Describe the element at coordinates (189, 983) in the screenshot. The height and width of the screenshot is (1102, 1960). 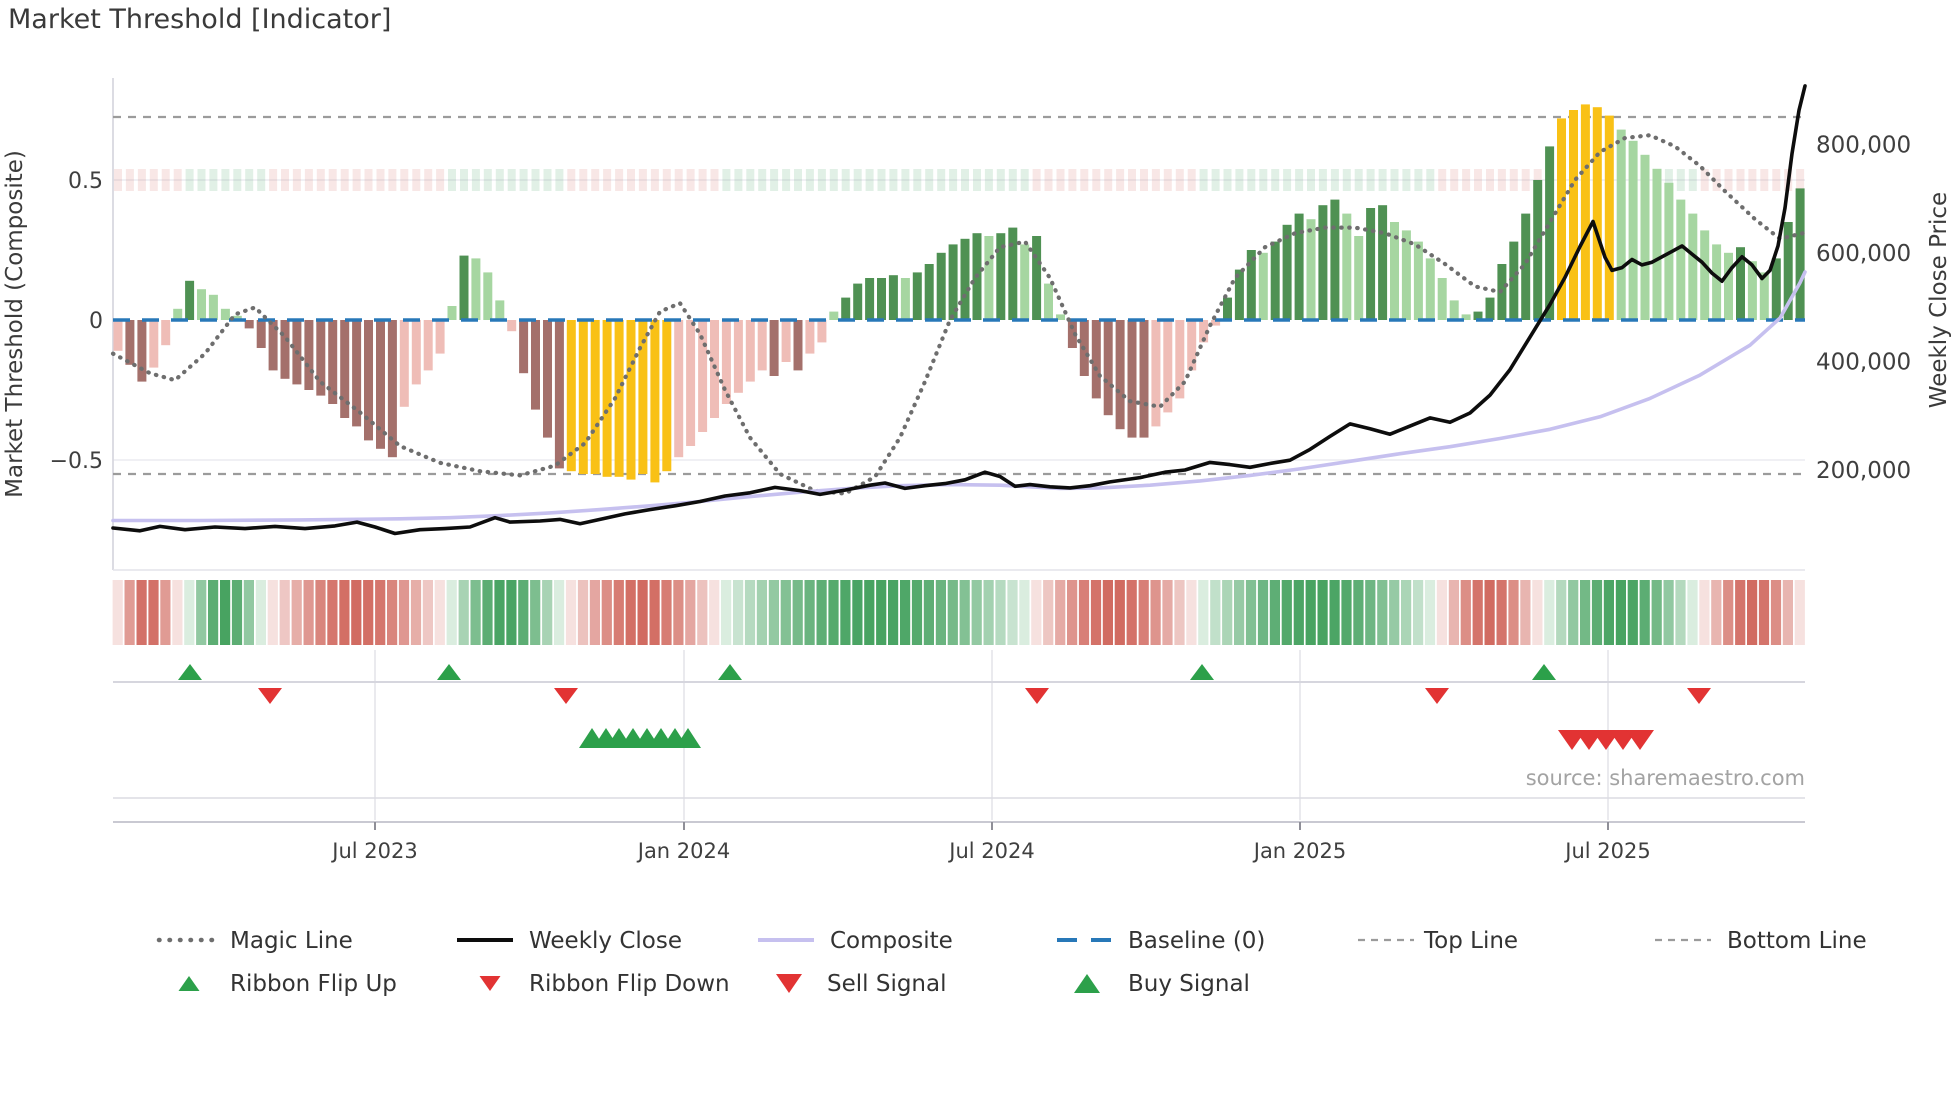
I see `flip-up-swatch` at that location.